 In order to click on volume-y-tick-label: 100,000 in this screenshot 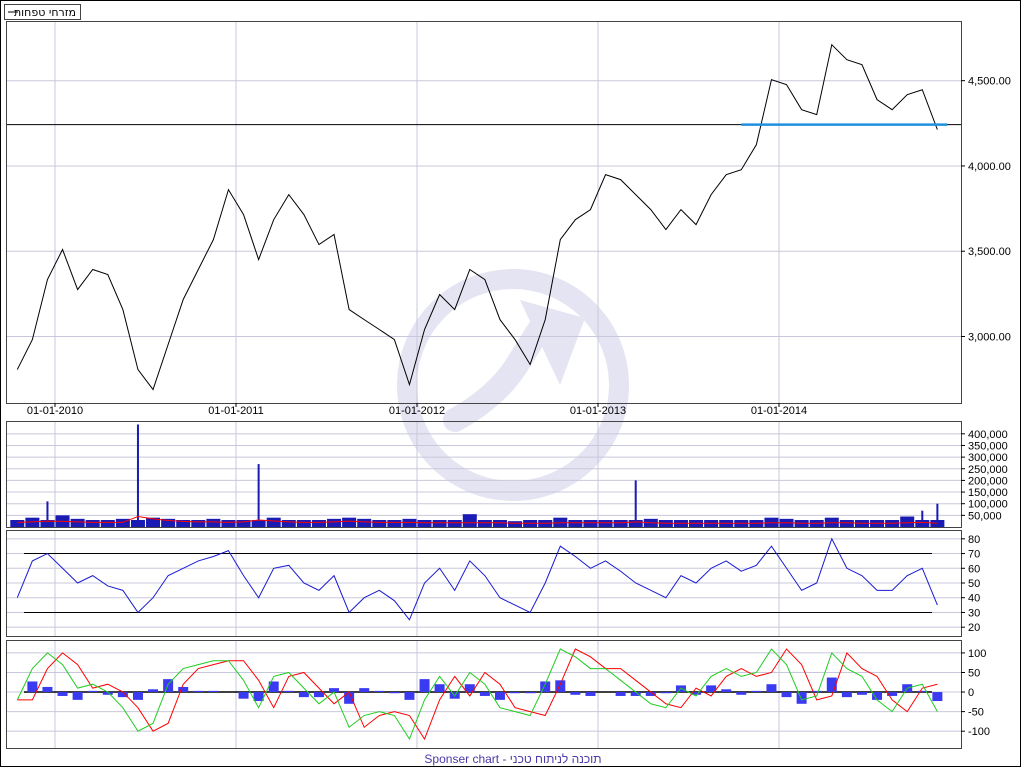, I will do `click(988, 505)`.